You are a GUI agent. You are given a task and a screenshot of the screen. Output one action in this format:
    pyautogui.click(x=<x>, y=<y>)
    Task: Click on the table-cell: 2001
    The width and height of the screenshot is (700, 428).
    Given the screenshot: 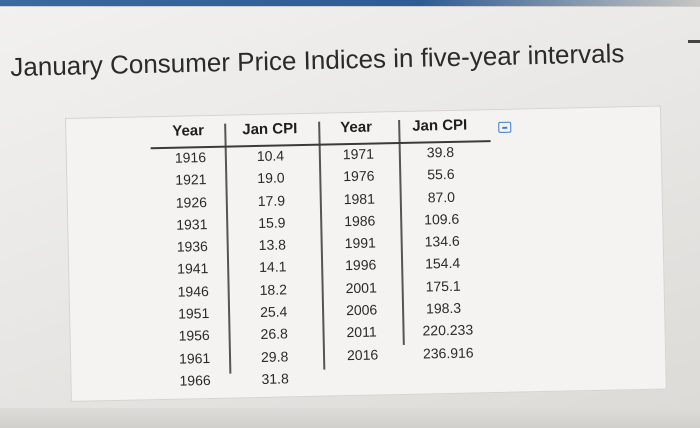 What is the action you would take?
    pyautogui.click(x=361, y=287)
    